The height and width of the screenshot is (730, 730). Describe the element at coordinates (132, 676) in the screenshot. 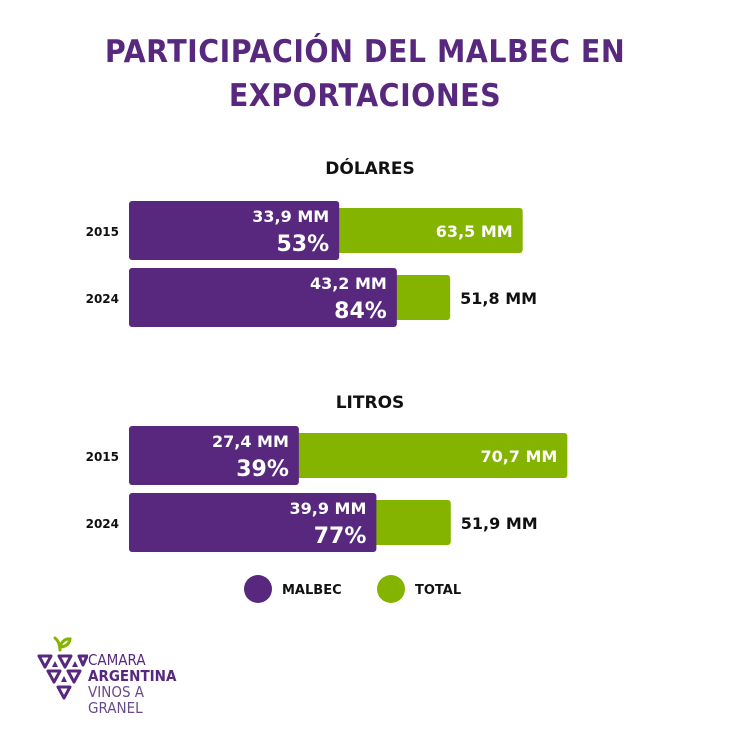

I see `logo-line-2: ARGENTINA` at that location.